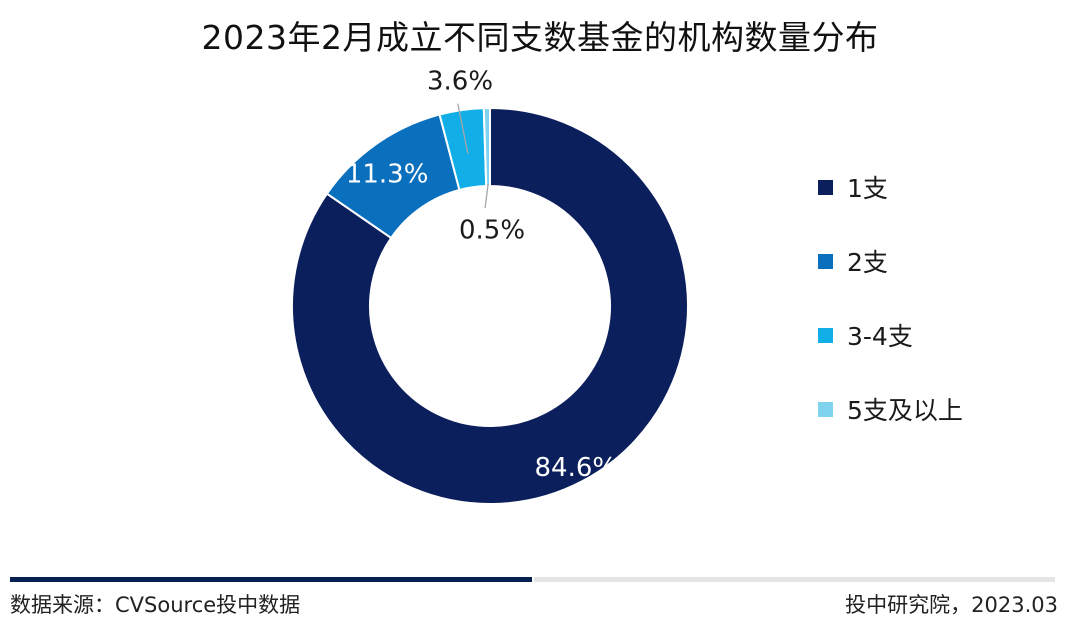 Image resolution: width=1080 pixels, height=630 pixels. What do you see at coordinates (486, 147) in the screenshot?
I see `slice-5-plus` at bounding box center [486, 147].